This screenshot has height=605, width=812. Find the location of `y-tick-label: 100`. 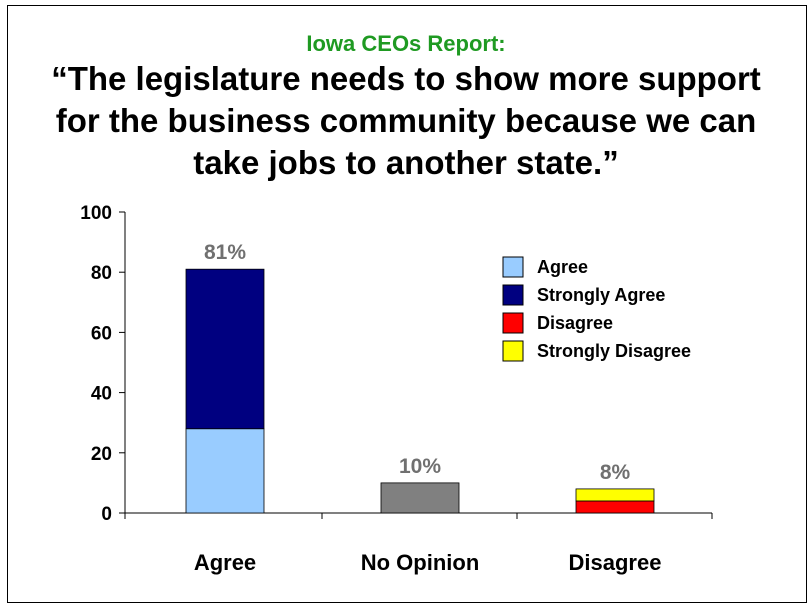

y-tick-label: 100 is located at coordinates (96, 213).